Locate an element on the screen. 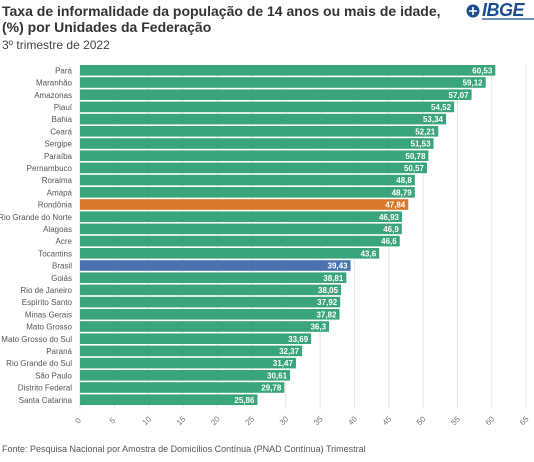 This screenshot has height=462, width=534. ibge-mark-icon is located at coordinates (473, 11).